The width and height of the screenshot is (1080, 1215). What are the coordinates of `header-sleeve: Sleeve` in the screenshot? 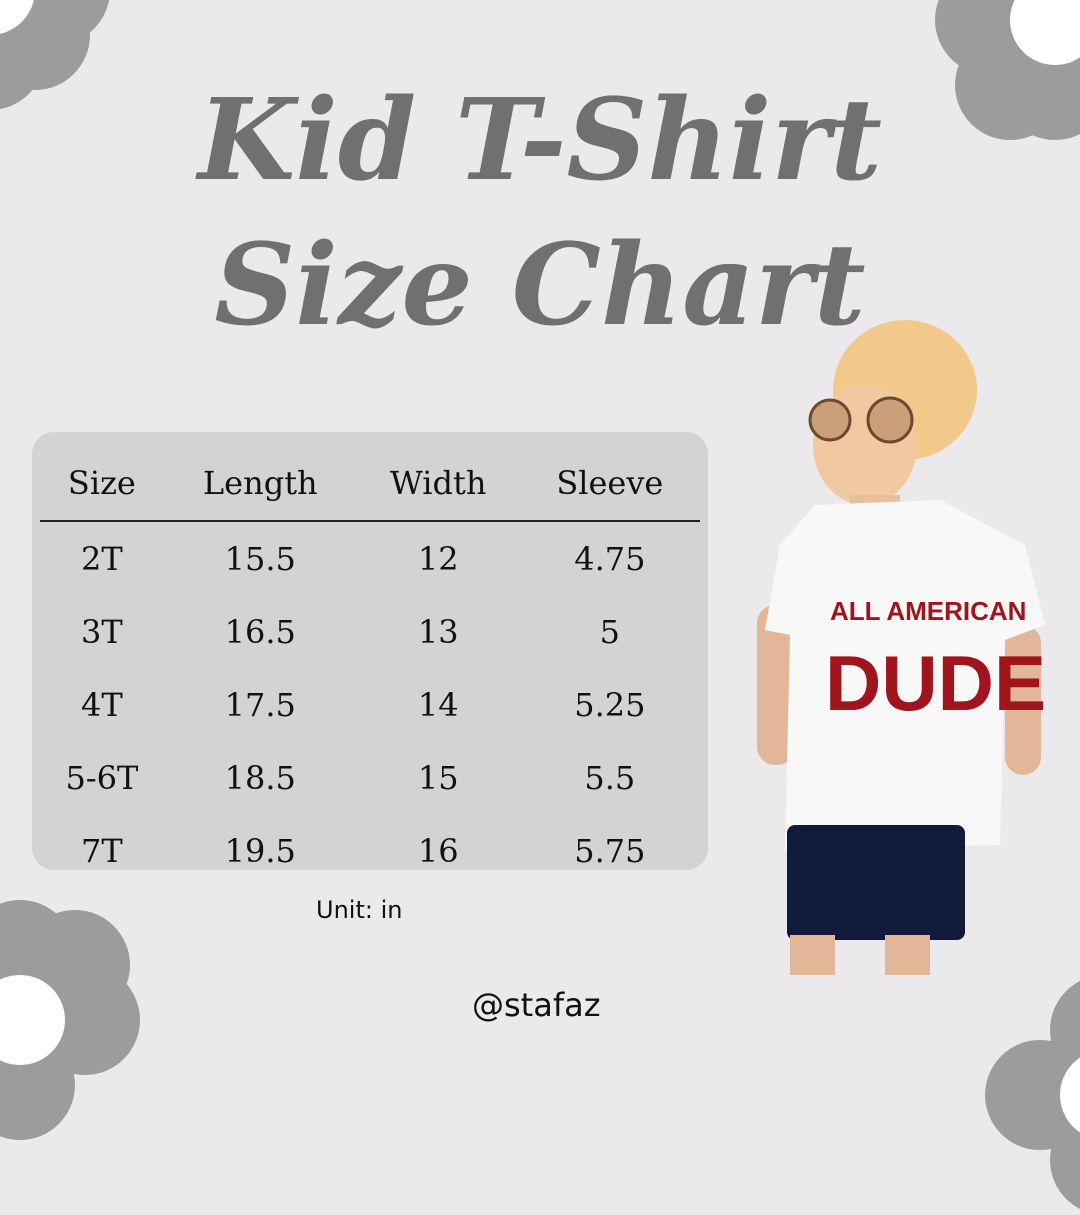 It's located at (609, 484).